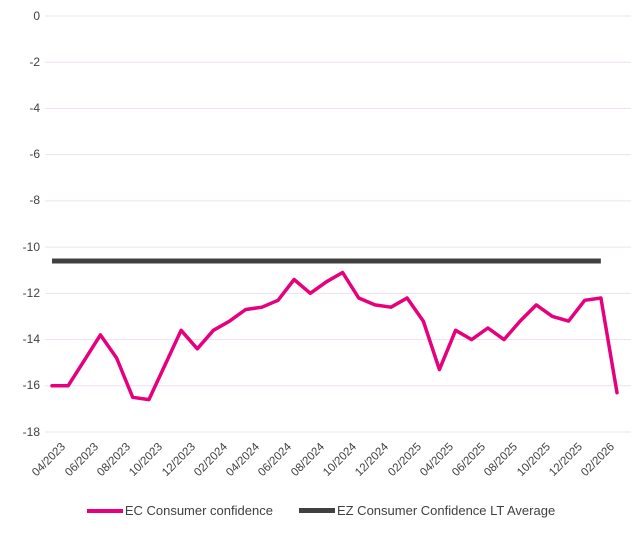  What do you see at coordinates (31, 385) in the screenshot?
I see `y-tick-label: -16` at bounding box center [31, 385].